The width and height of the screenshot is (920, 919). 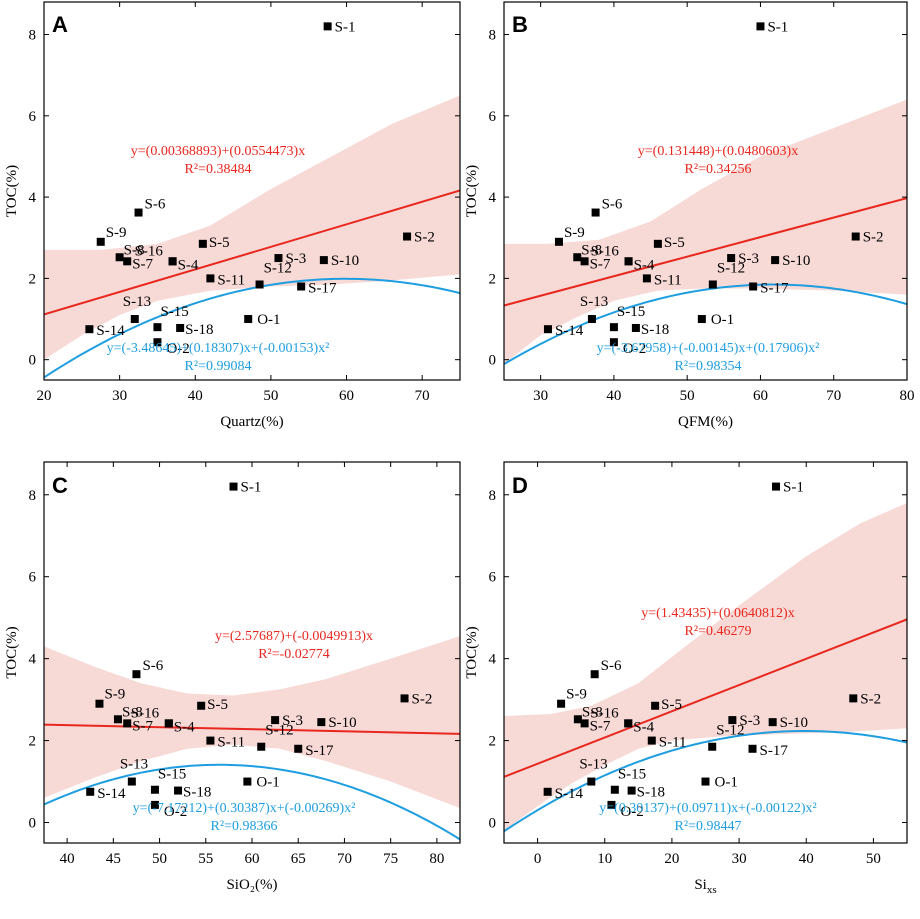 I want to click on panel-letter: B, so click(x=520, y=24).